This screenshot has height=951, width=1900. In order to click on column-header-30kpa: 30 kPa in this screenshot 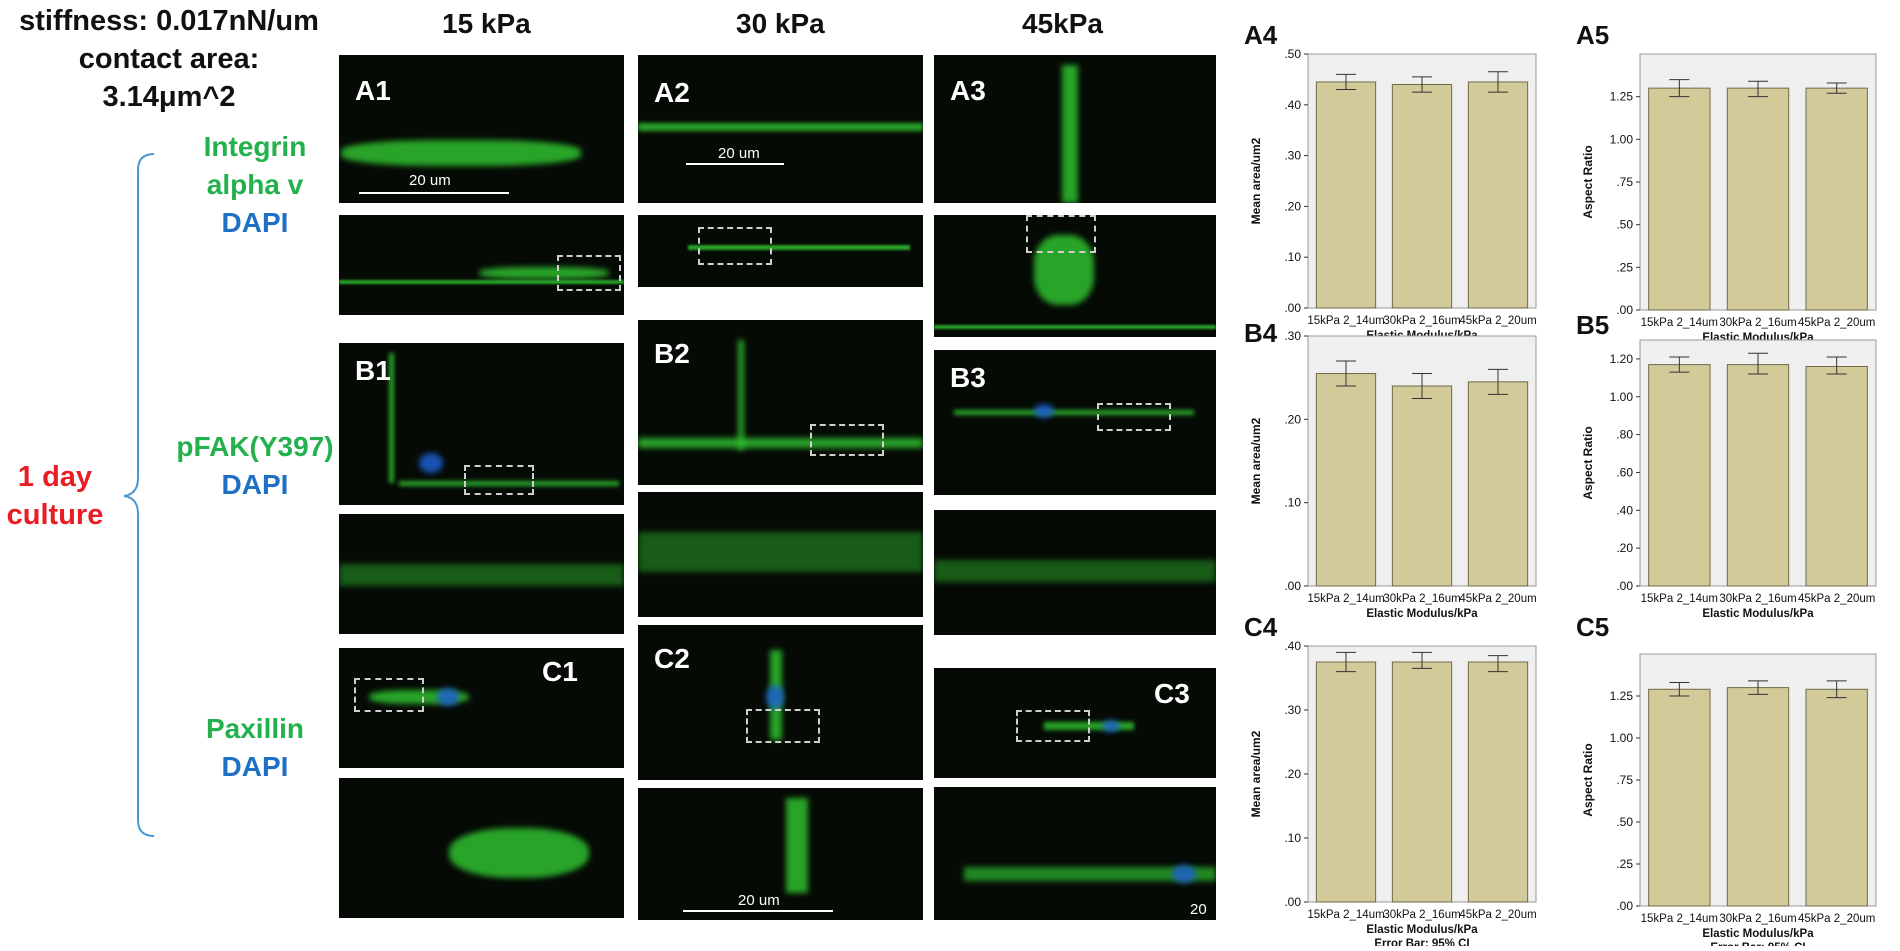, I will do `click(780, 23)`.